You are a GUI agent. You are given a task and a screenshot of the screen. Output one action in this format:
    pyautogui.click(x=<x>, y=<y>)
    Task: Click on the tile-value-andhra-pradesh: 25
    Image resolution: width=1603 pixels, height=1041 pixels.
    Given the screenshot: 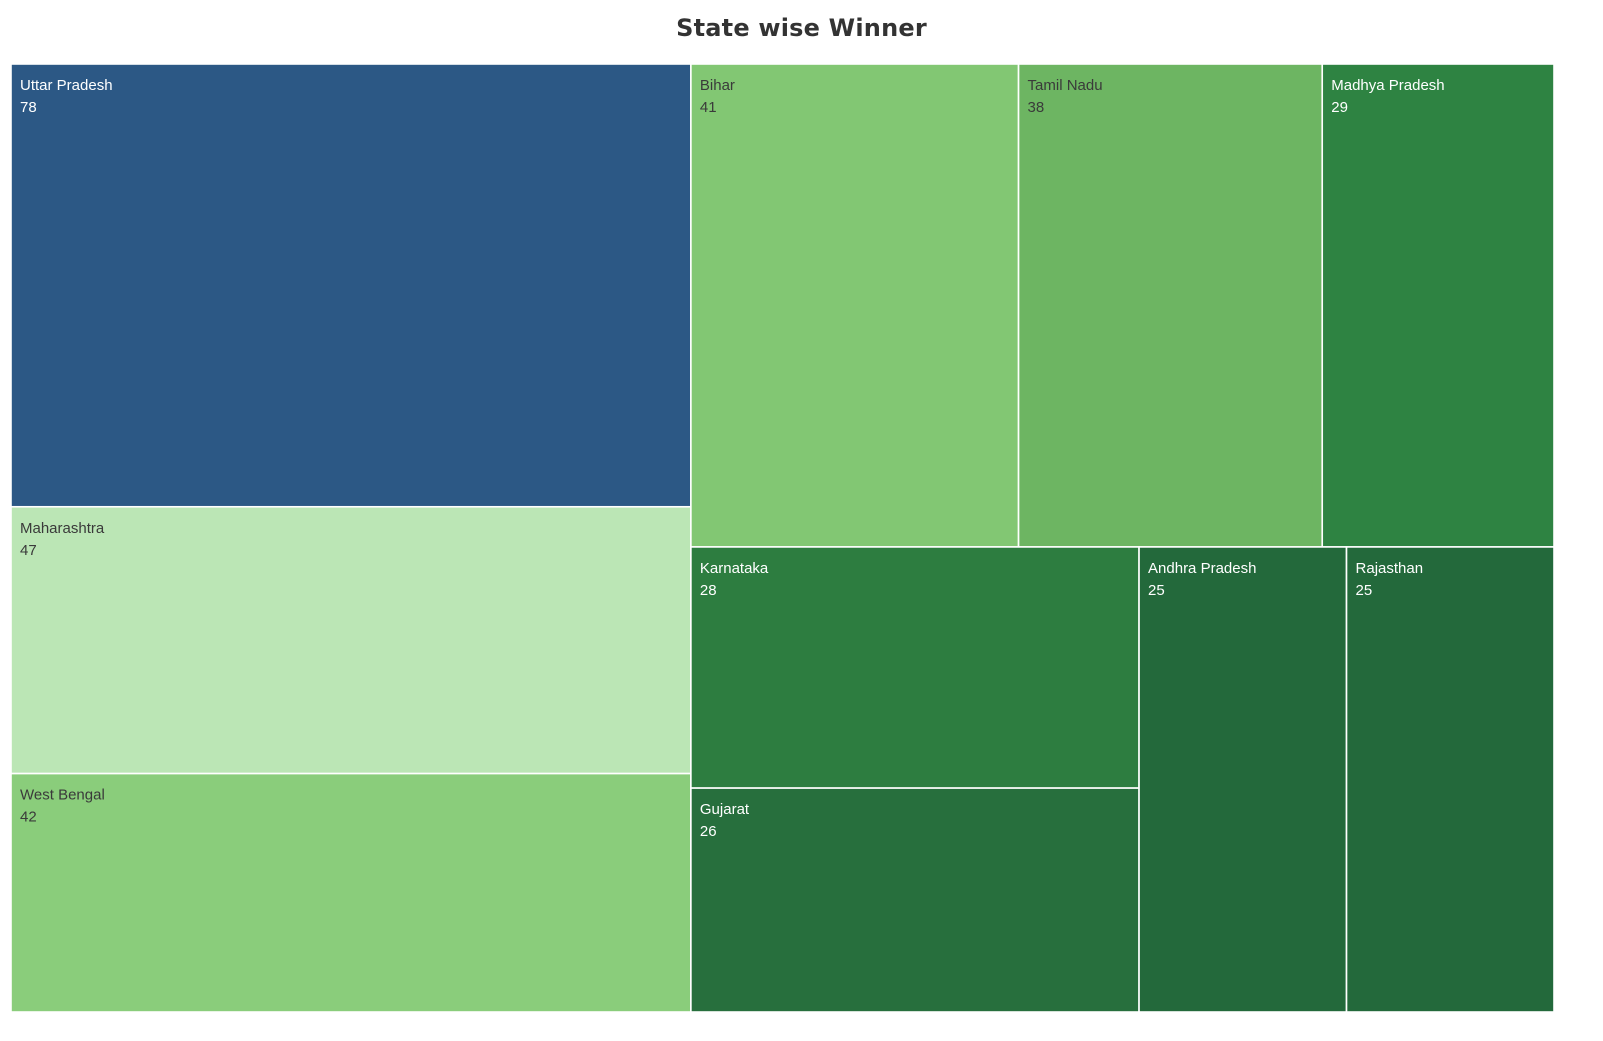 What is the action you would take?
    pyautogui.click(x=1156, y=590)
    